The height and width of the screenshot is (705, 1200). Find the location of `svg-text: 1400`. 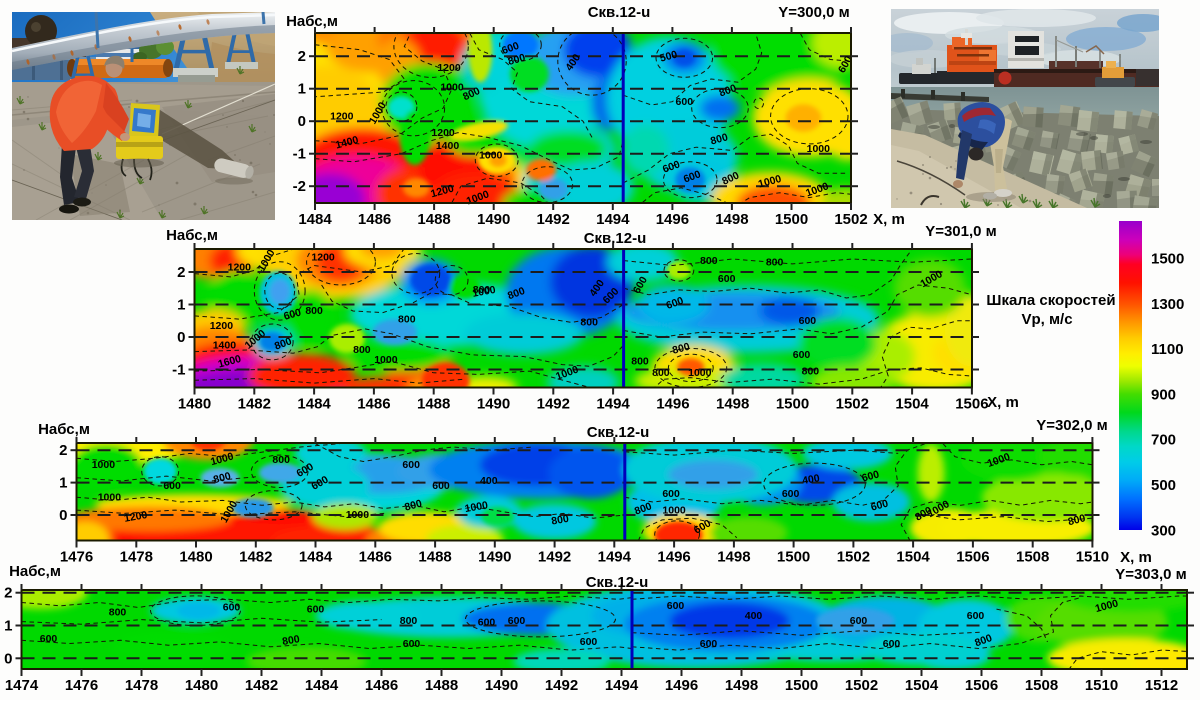

svg-text: 1400 is located at coordinates (225, 345).